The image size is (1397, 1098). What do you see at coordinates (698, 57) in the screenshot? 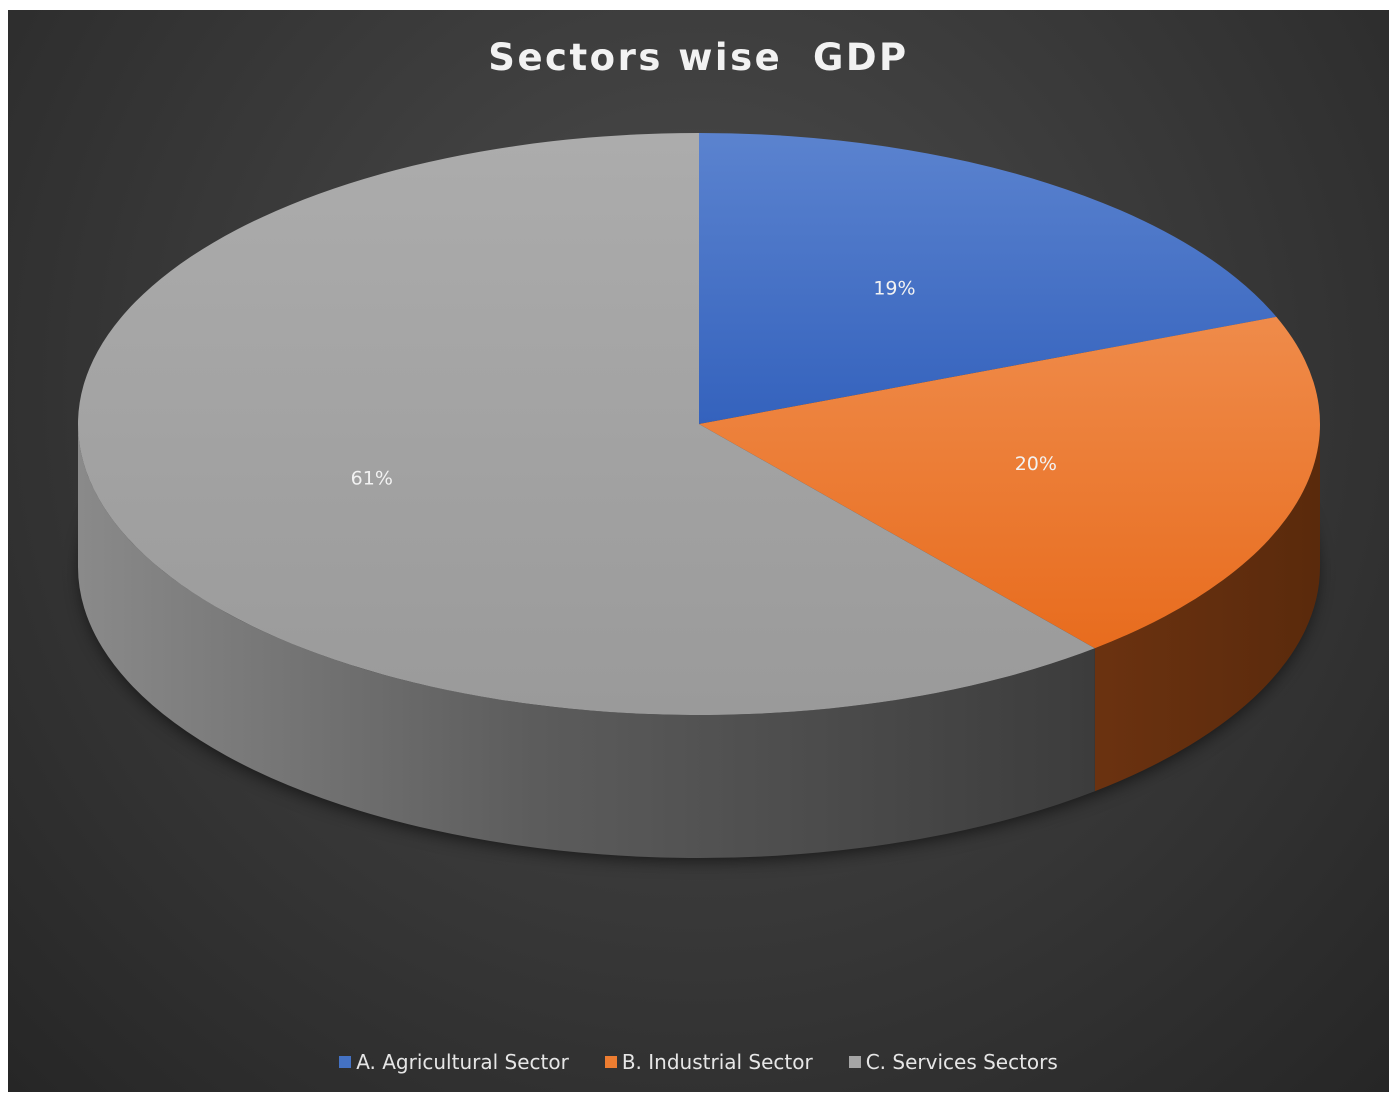
I see `chart-title: Sectors wise GDP` at bounding box center [698, 57].